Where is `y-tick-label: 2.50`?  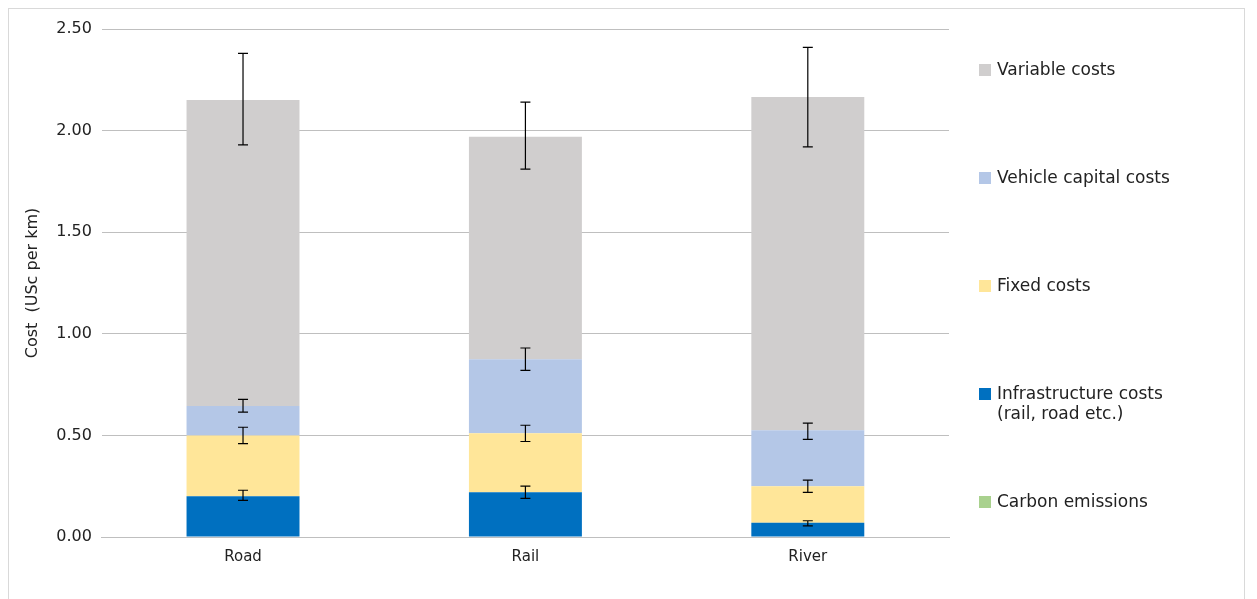
y-tick-label: 2.50 is located at coordinates (74, 28).